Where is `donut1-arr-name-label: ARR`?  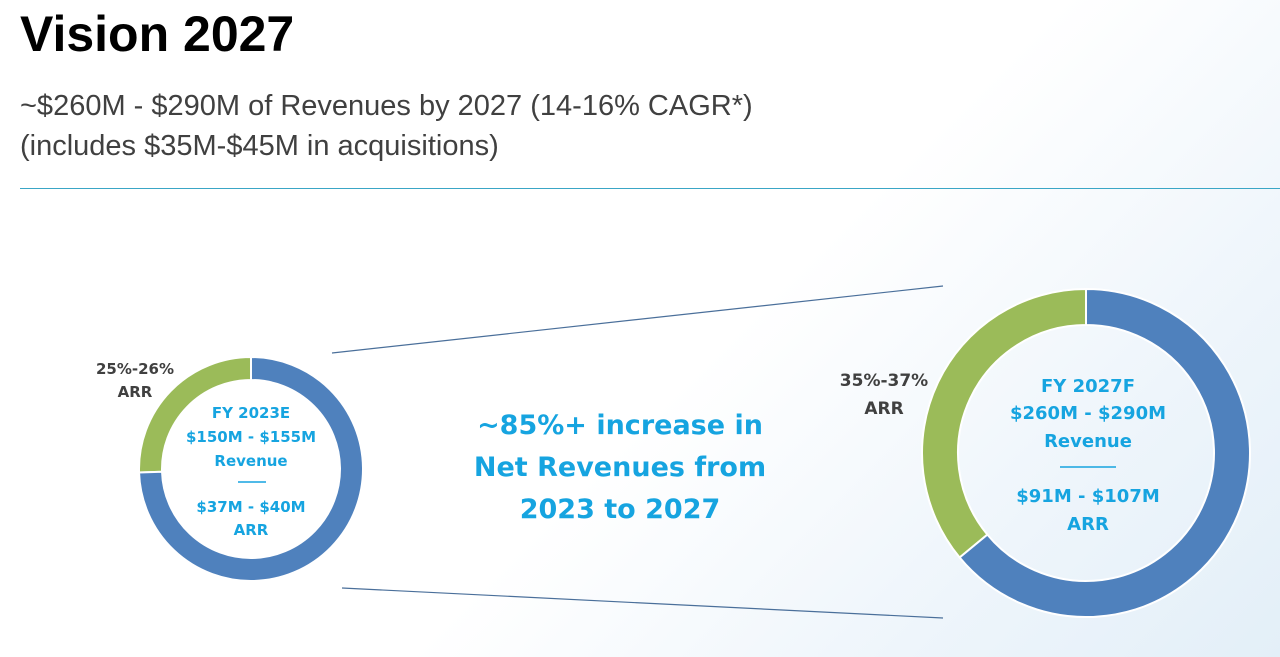 donut1-arr-name-label: ARR is located at coordinates (135, 392).